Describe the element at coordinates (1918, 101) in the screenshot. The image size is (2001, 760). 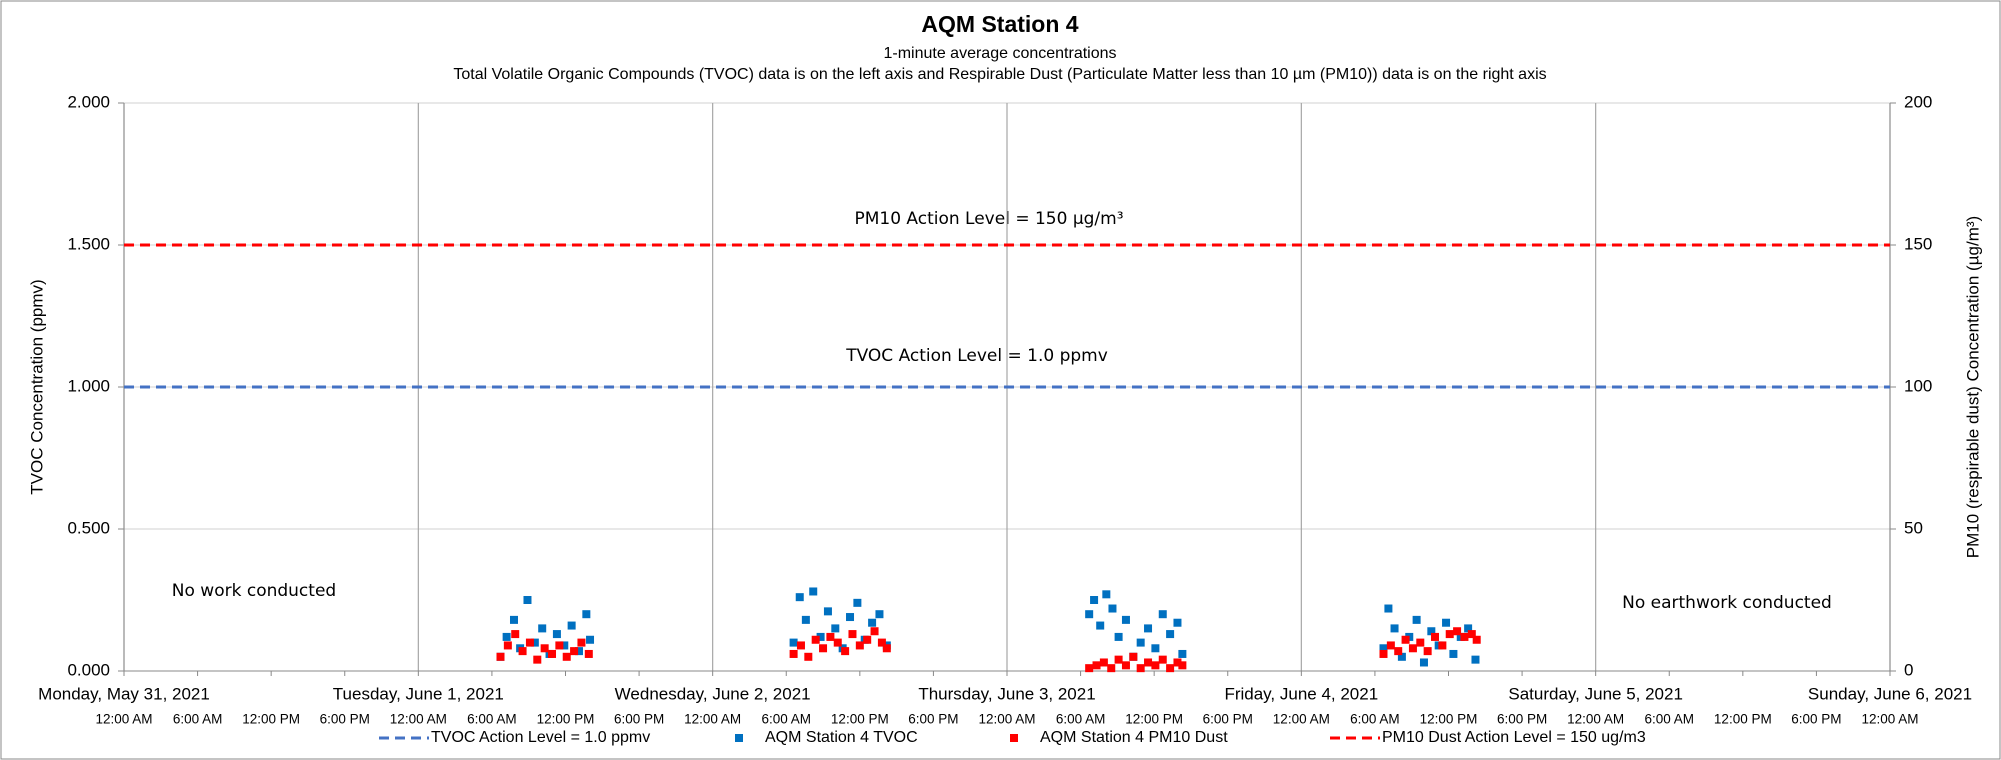
I see `y2-tick-label: 200` at that location.